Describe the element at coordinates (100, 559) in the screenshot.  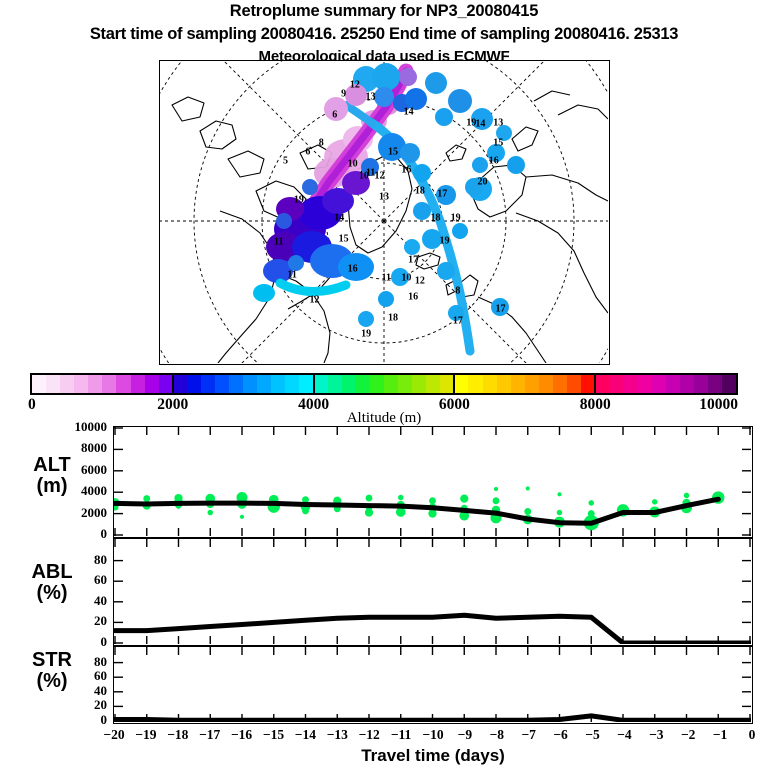
I see `abl-ytick-80: 80` at that location.